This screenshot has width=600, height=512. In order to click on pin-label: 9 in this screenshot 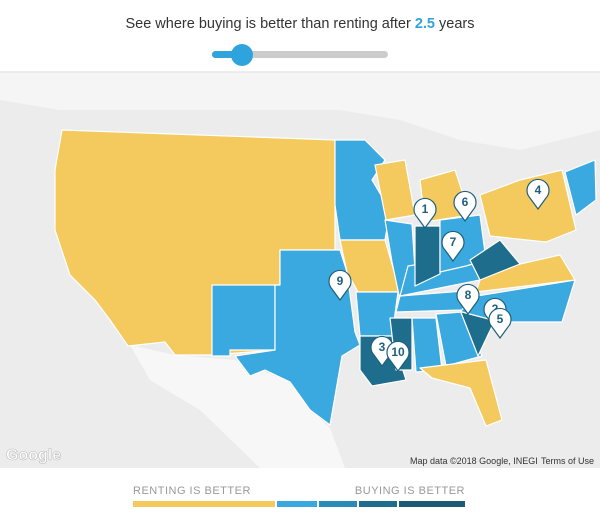, I will do `click(340, 281)`.